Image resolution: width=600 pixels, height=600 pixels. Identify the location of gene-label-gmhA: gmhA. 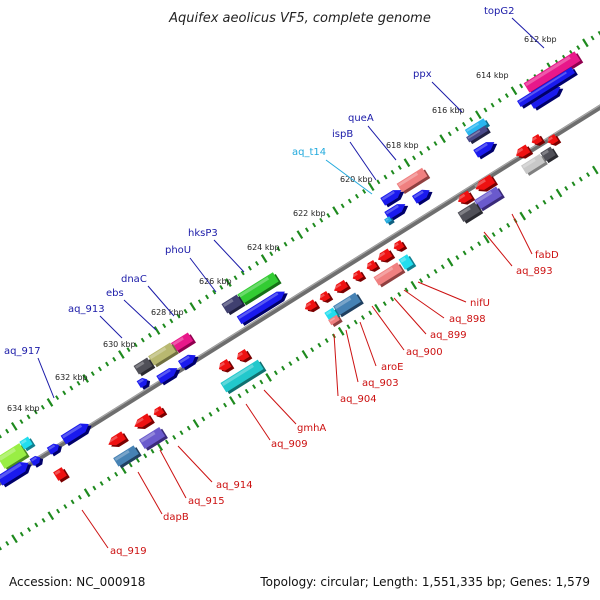
(311, 428).